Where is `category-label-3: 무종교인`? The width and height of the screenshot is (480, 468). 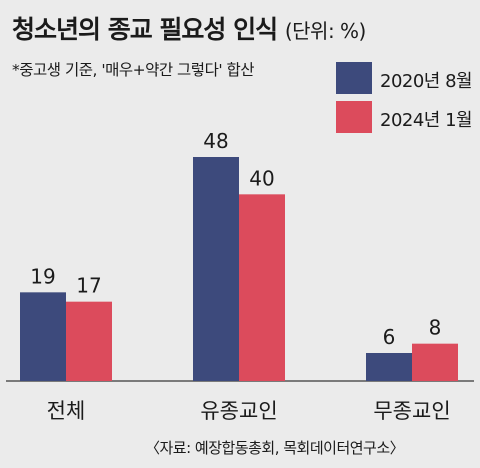 category-label-3: 무종교인 is located at coordinates (411, 411).